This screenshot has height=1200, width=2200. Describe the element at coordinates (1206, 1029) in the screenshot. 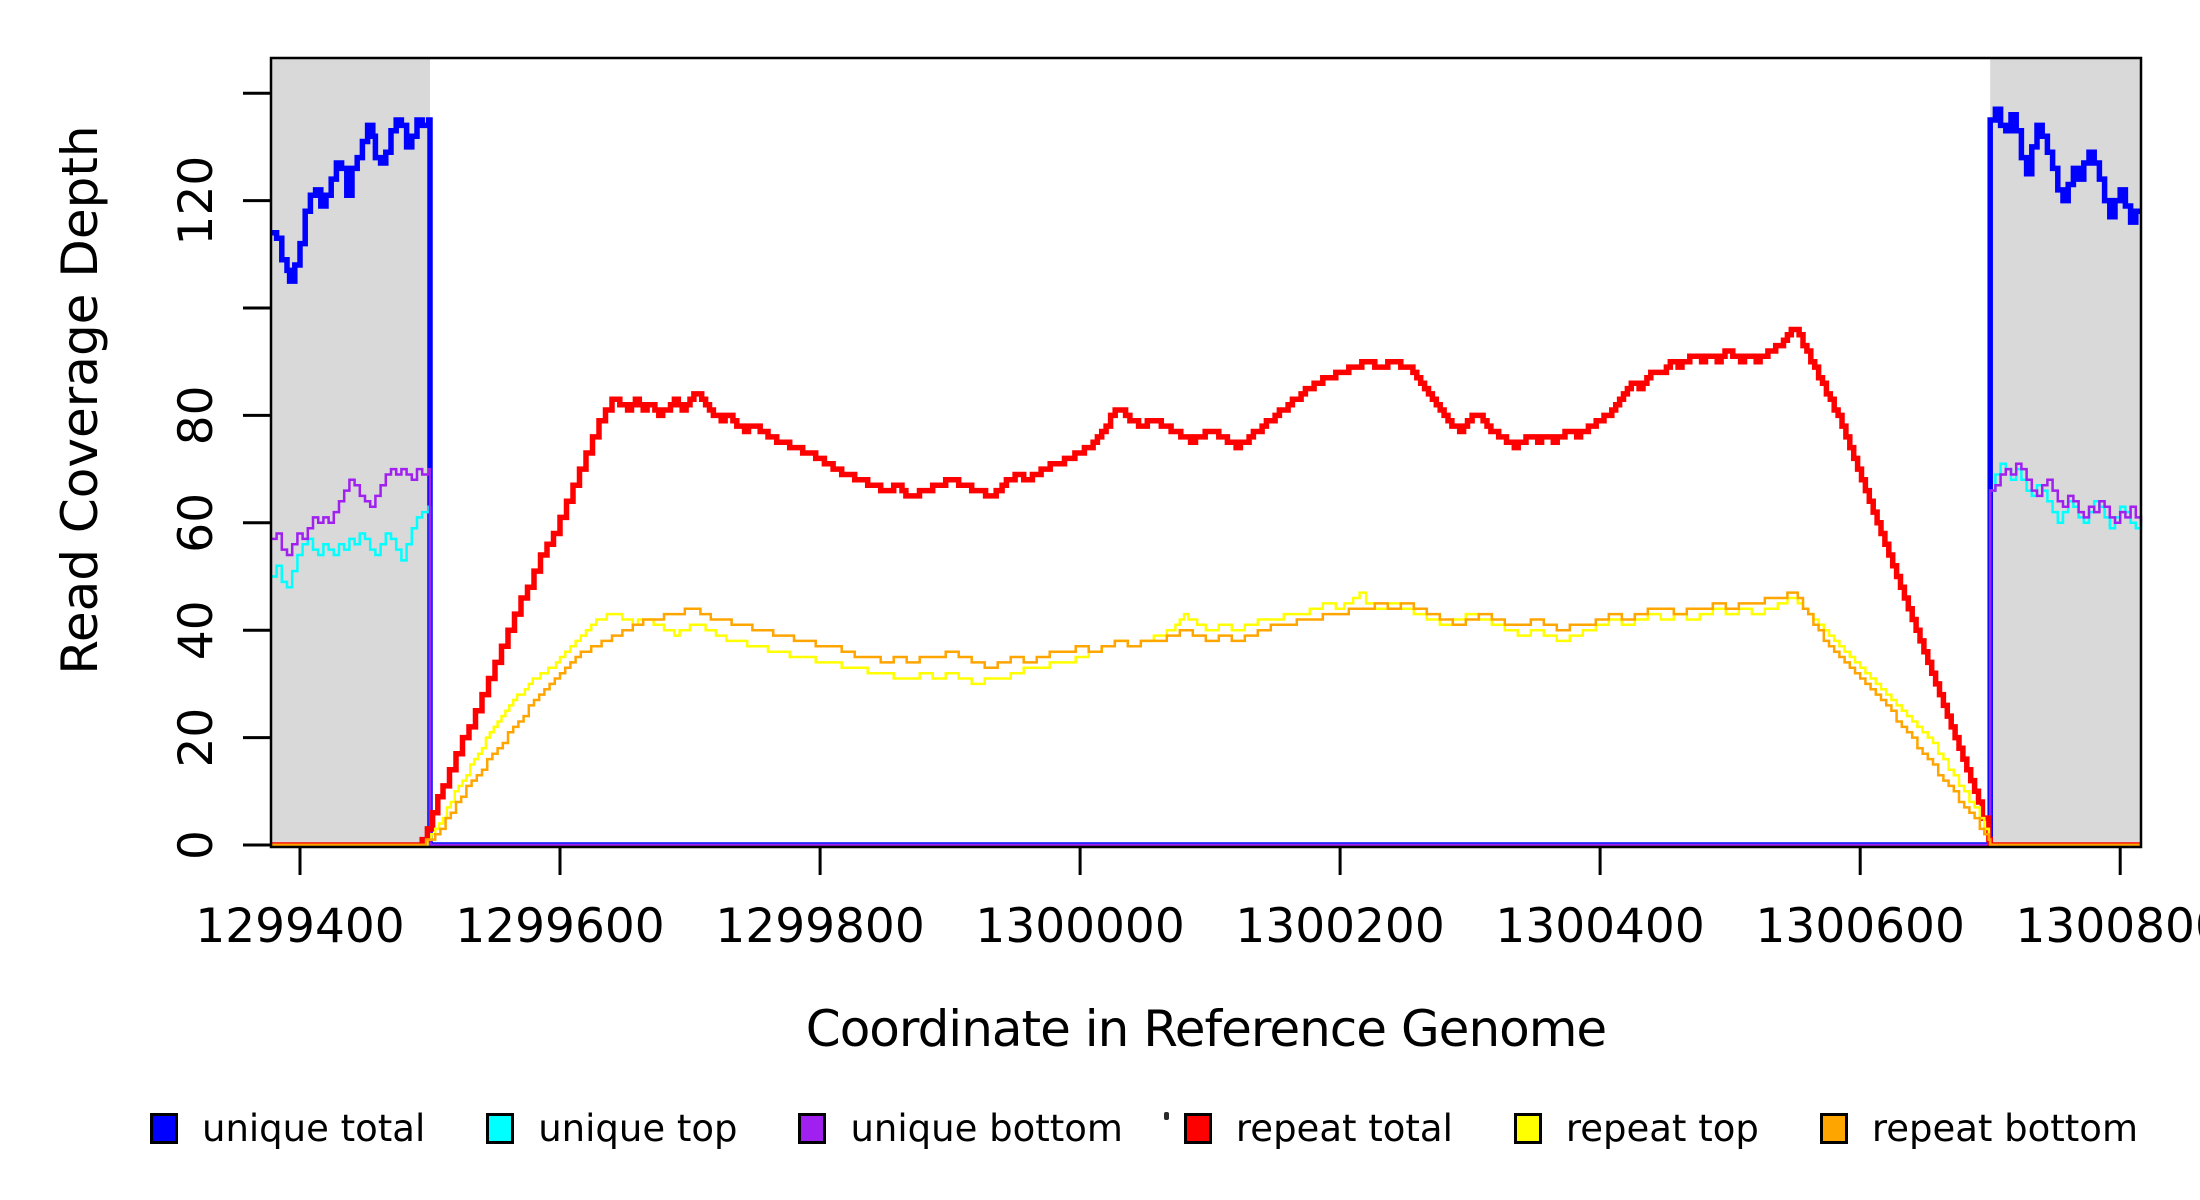

I see `x-axis-title: Coordinate in Reference Genome` at that location.